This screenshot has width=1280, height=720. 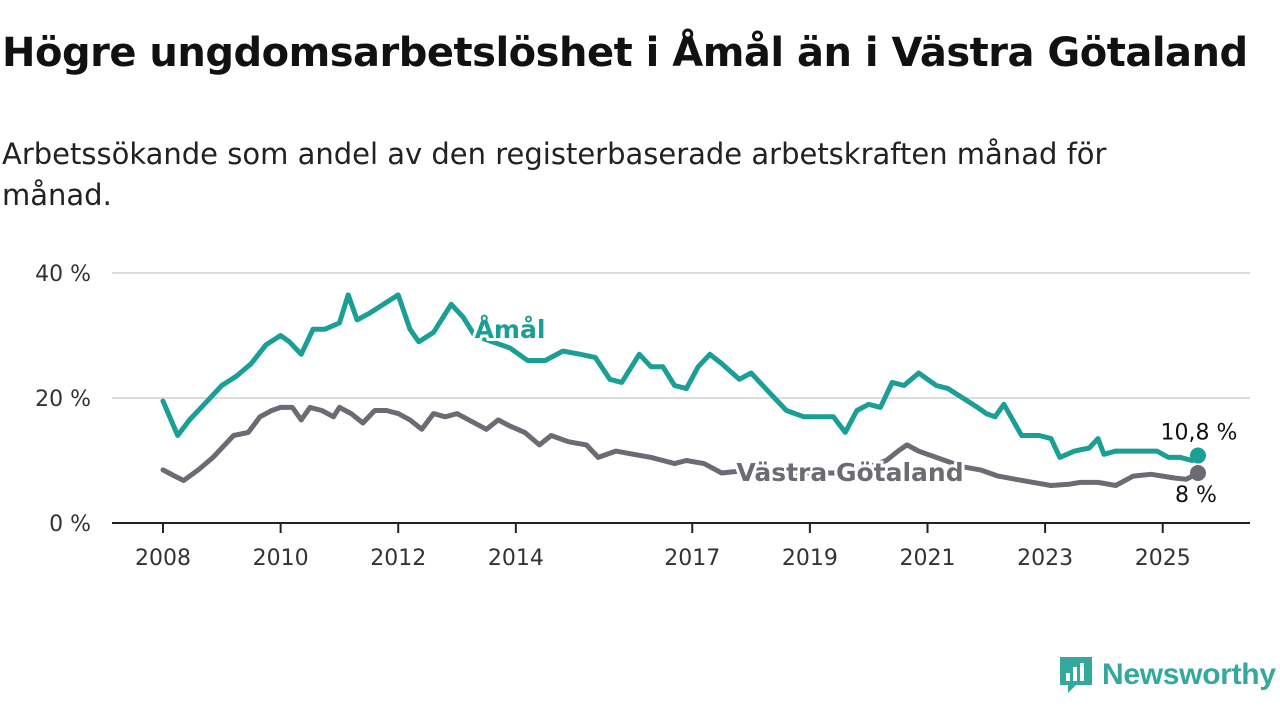 What do you see at coordinates (1198, 473) in the screenshot?
I see `end-point-vastra-gotaland` at bounding box center [1198, 473].